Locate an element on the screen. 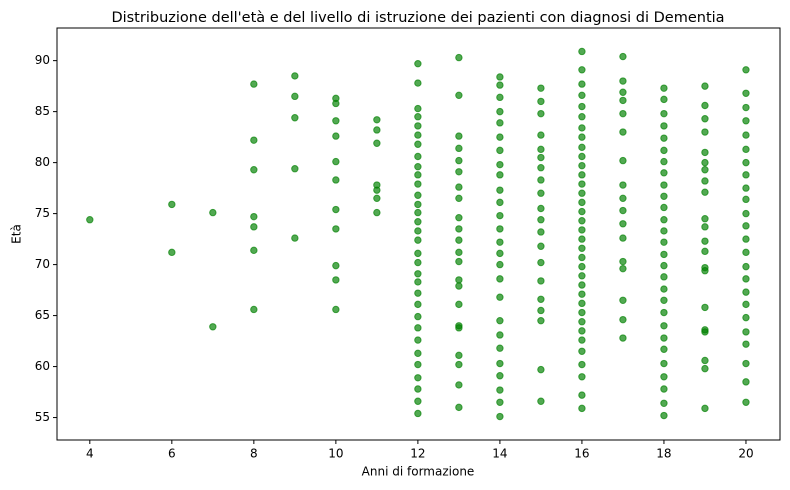 Image resolution: width=790 pixels, height=490 pixels. y-tick-label: 70 is located at coordinates (42, 264).